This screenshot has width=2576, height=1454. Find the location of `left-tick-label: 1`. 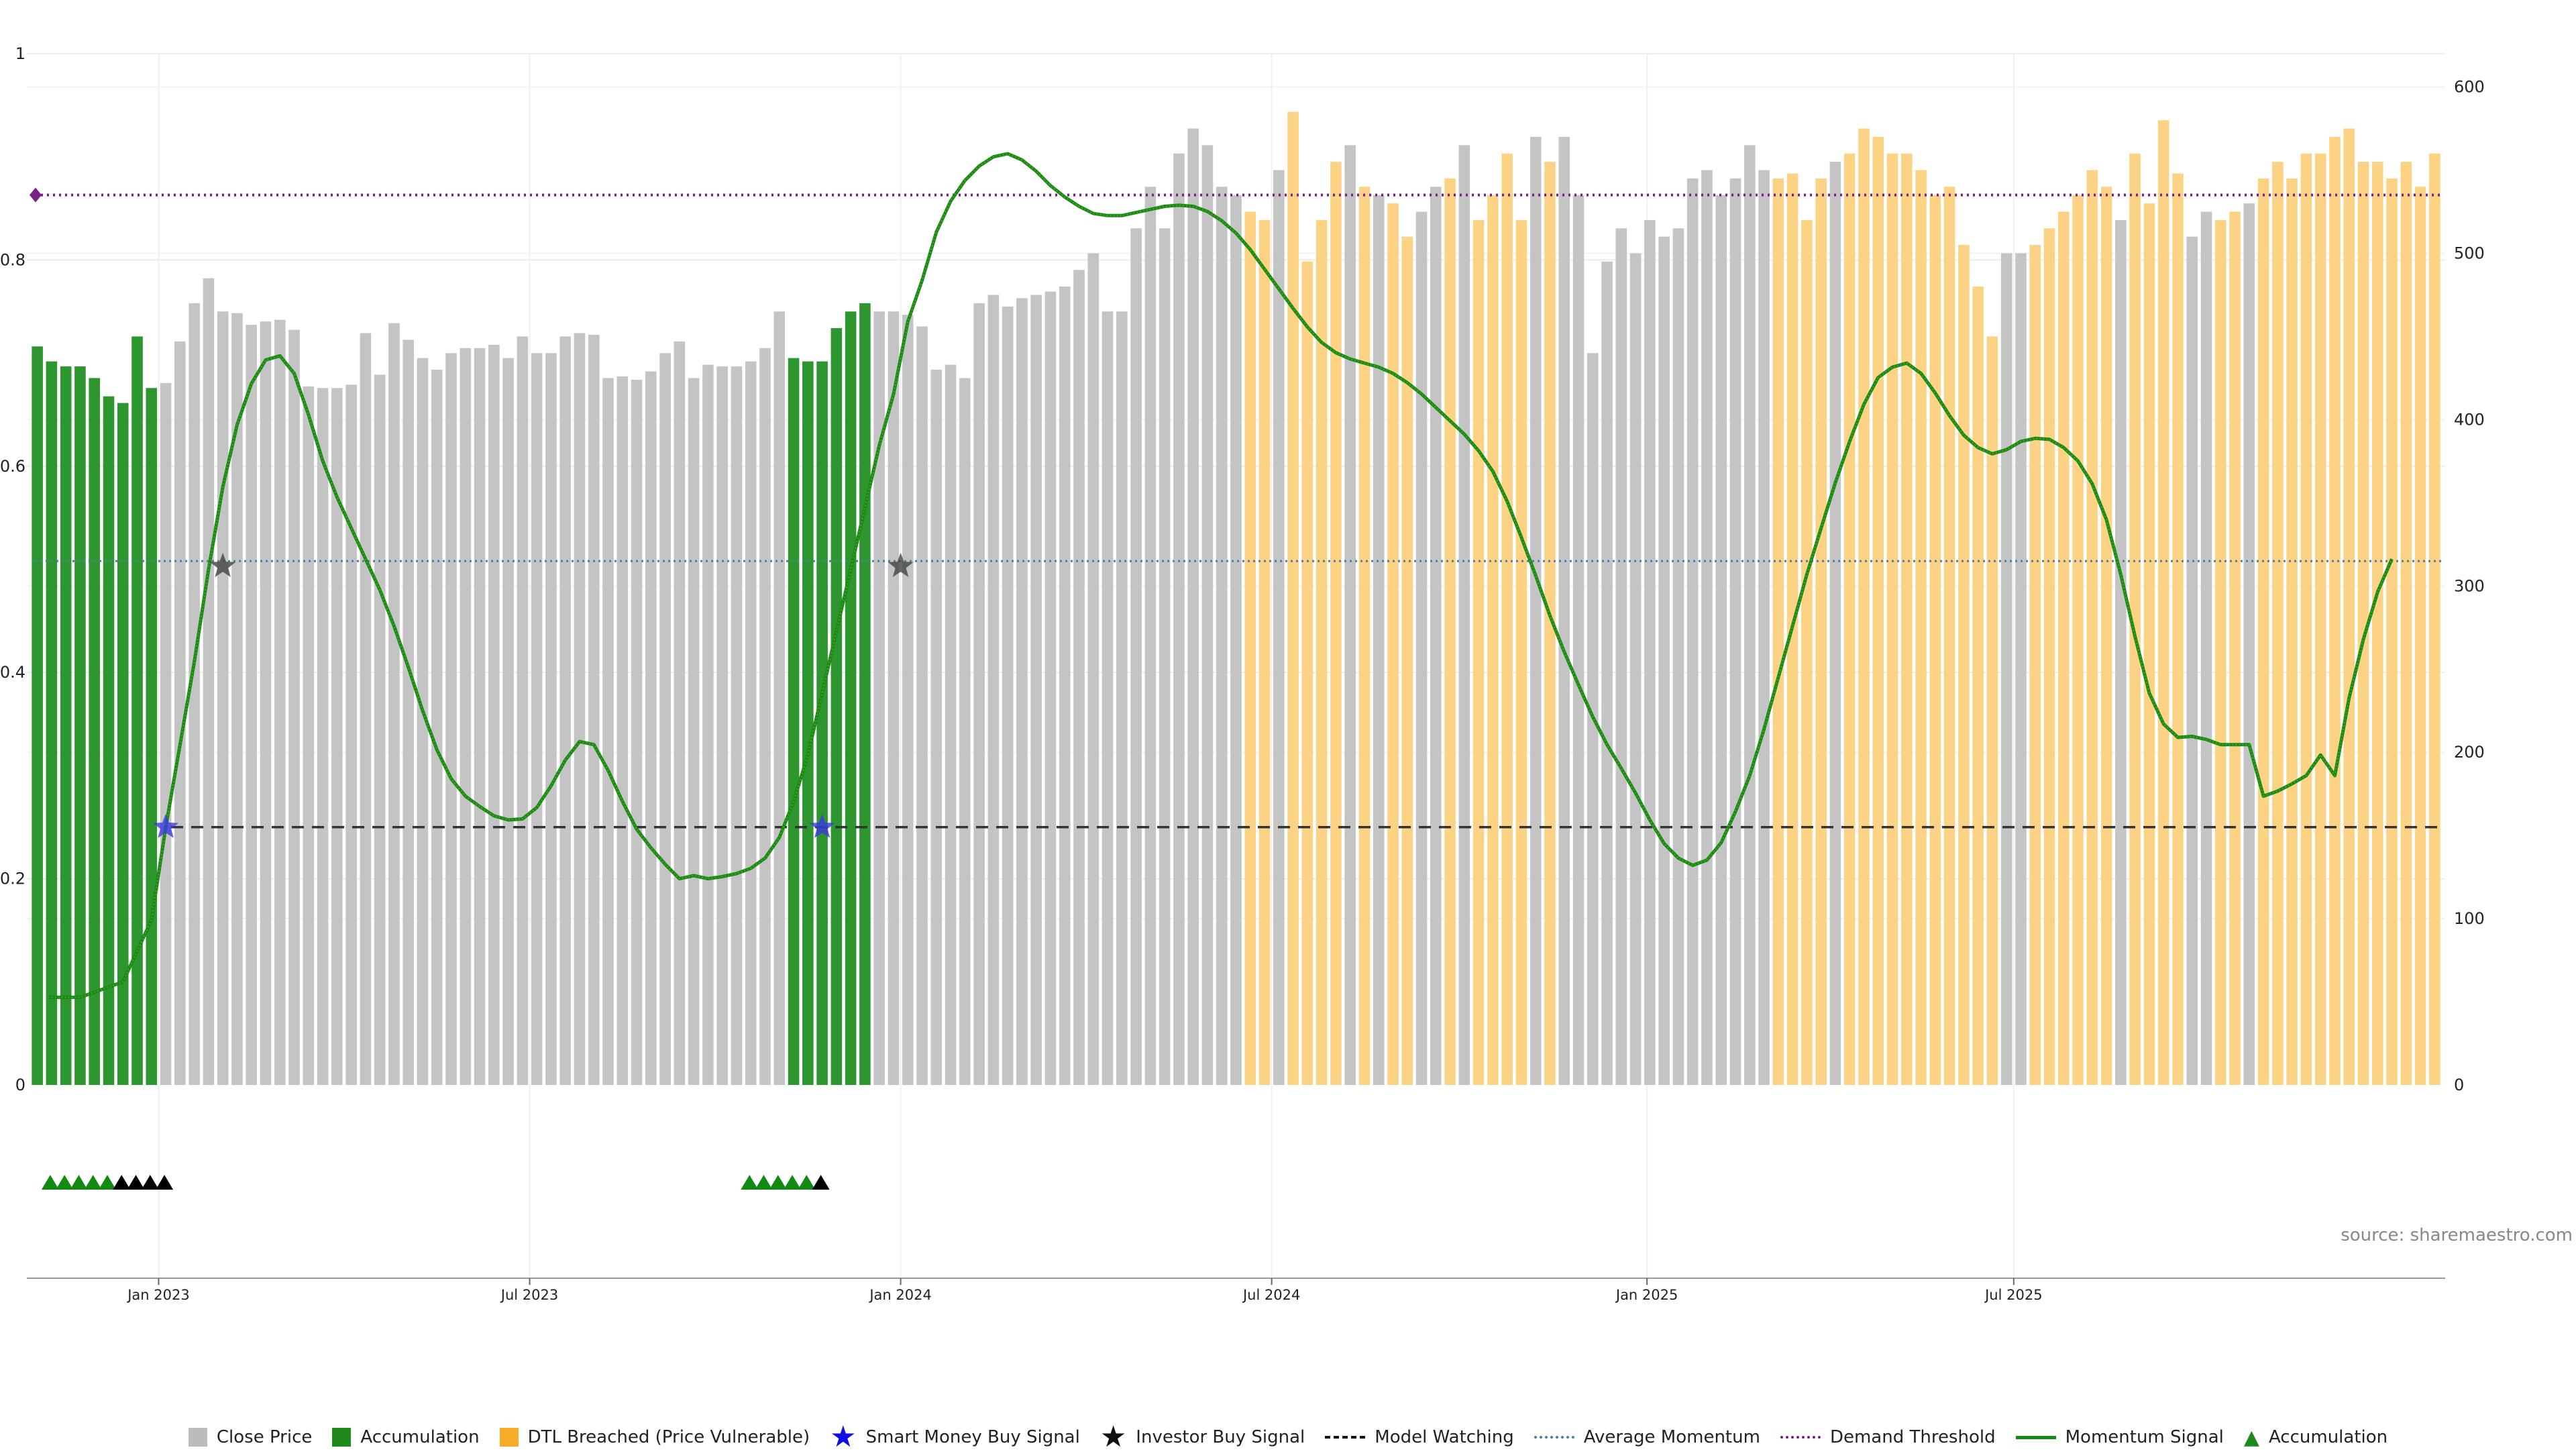

left-tick-label: 1 is located at coordinates (20, 54).